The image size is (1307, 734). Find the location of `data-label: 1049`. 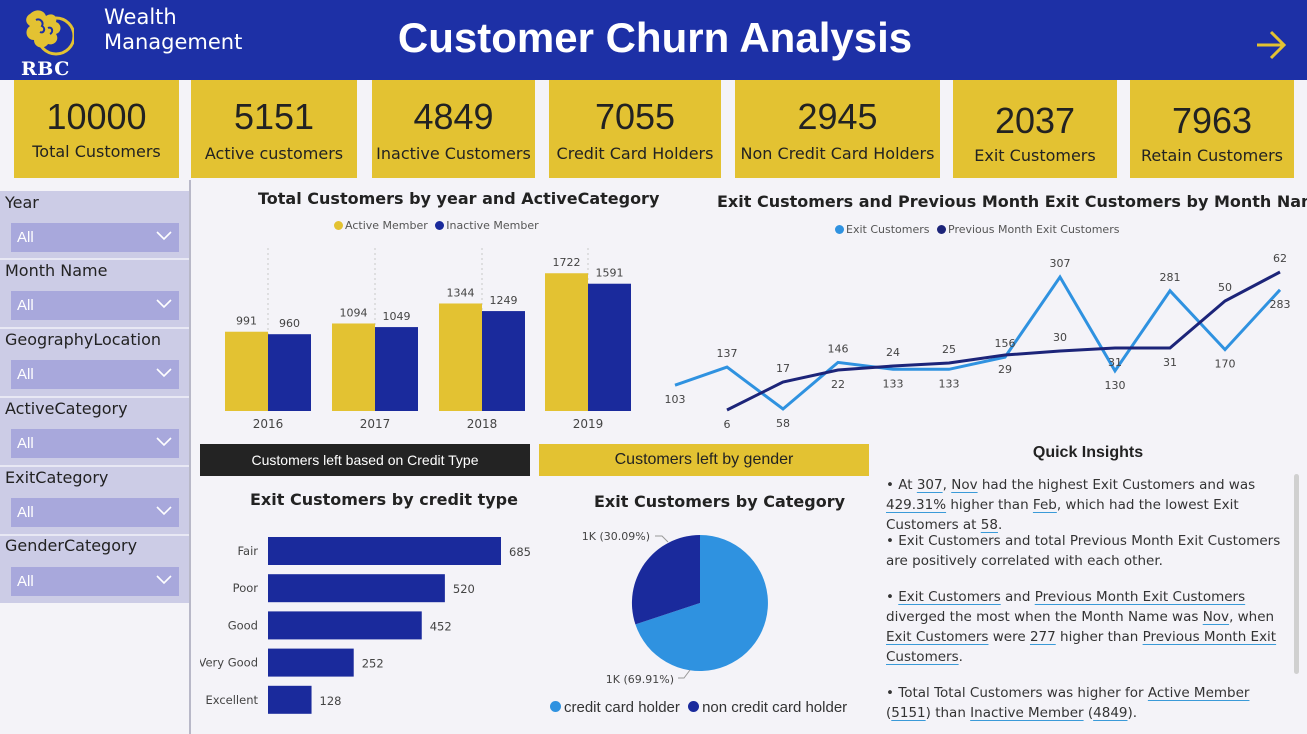

data-label: 1049 is located at coordinates (397, 316).